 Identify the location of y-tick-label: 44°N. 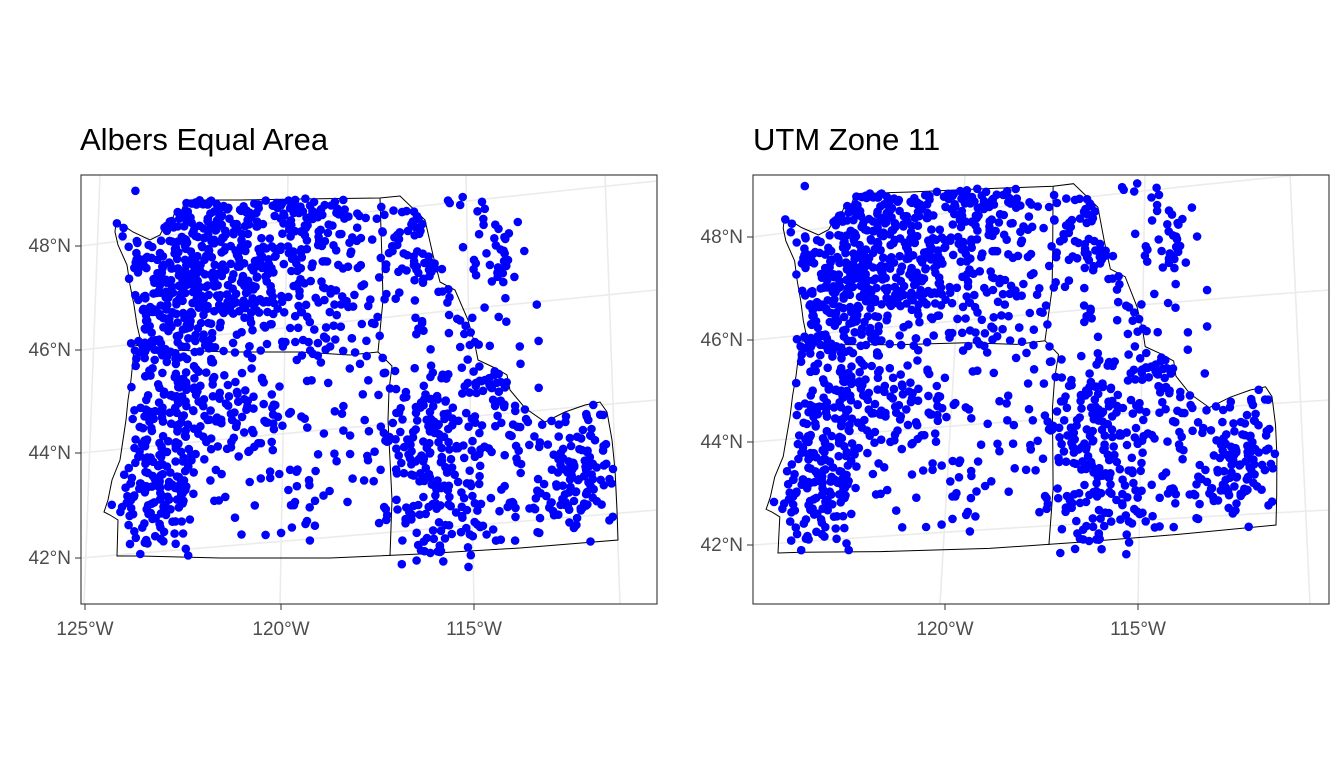
(722, 442).